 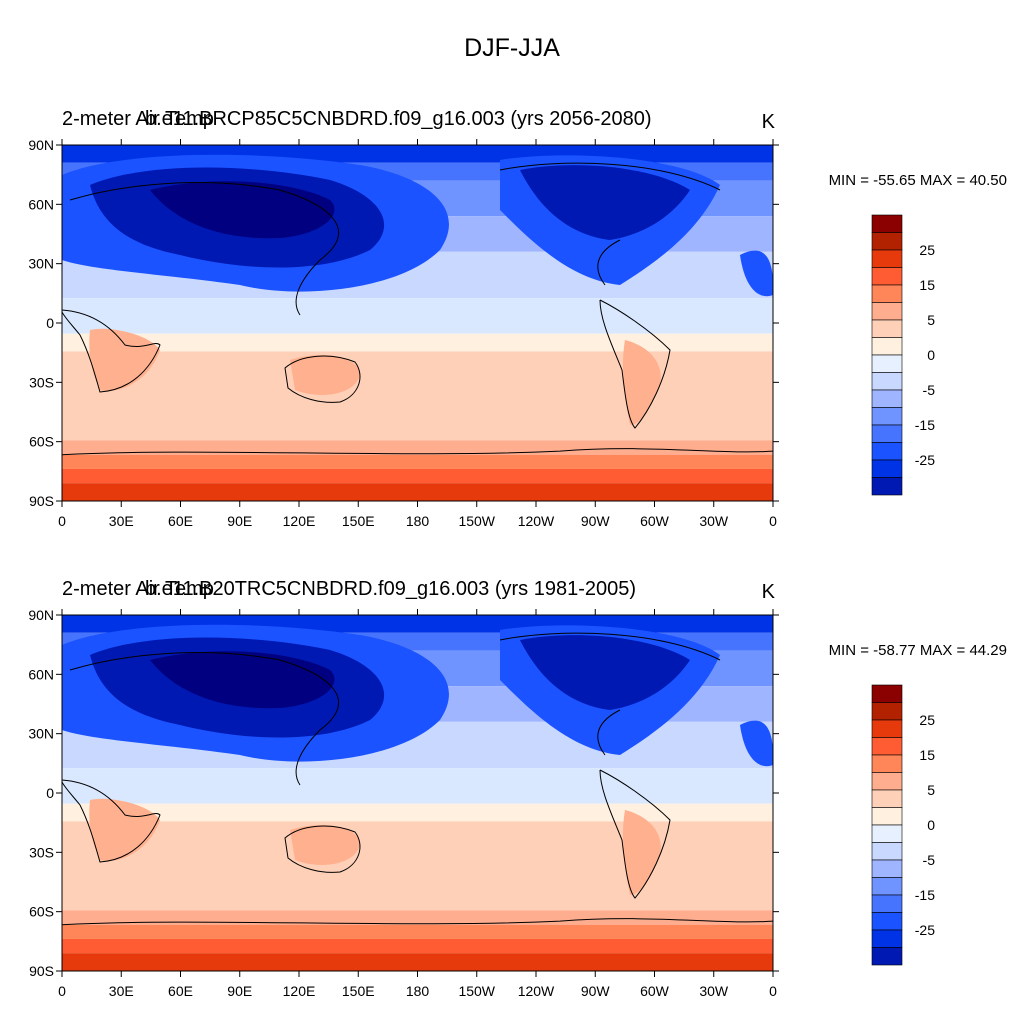 I want to click on colorbar-label: -25, so click(x=925, y=930).